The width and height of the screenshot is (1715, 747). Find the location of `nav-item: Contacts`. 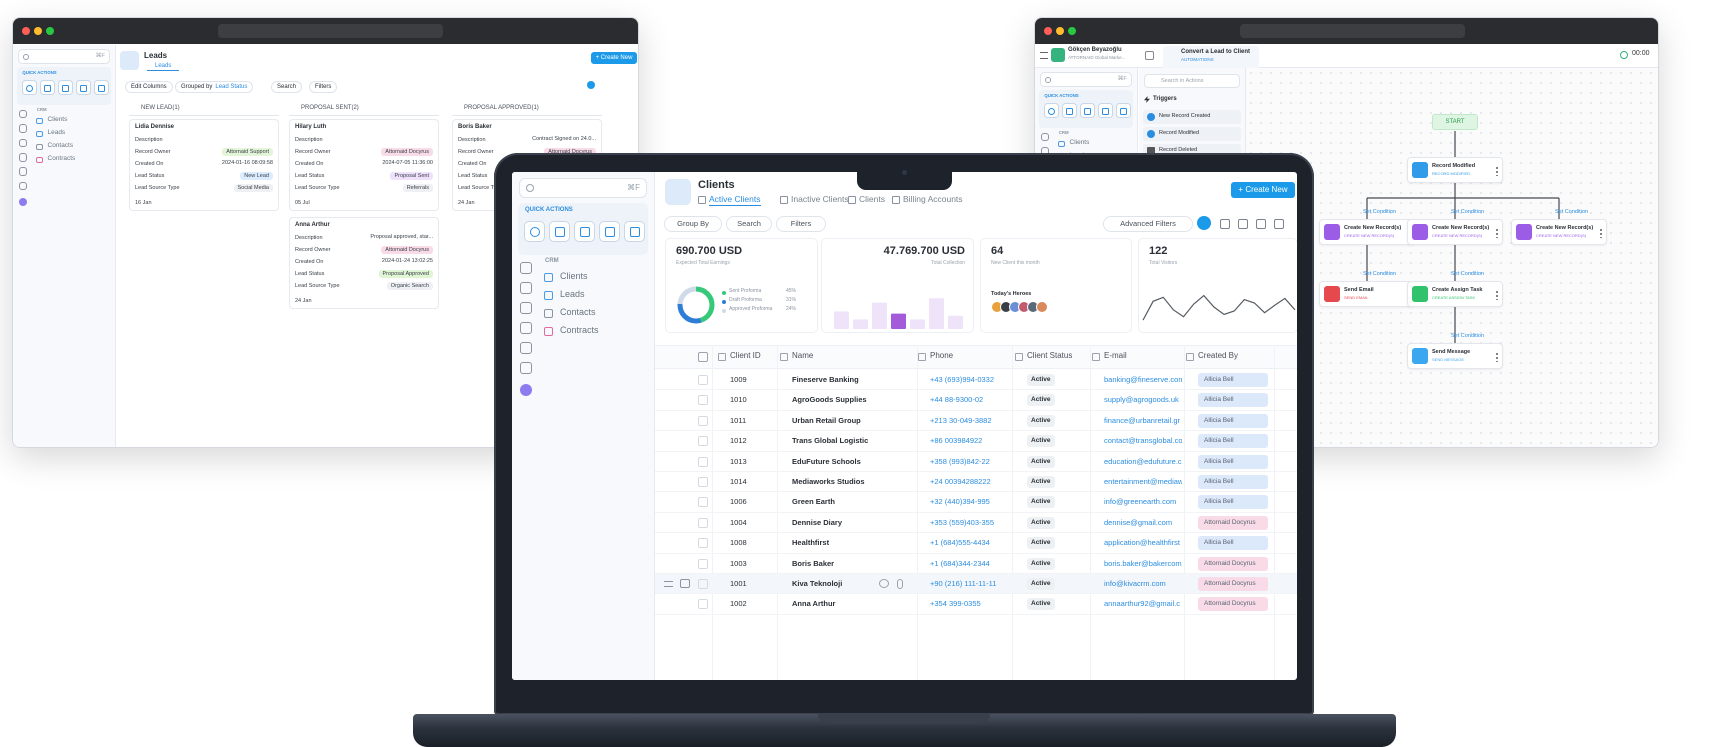

nav-item: Contacts is located at coordinates (60, 146).